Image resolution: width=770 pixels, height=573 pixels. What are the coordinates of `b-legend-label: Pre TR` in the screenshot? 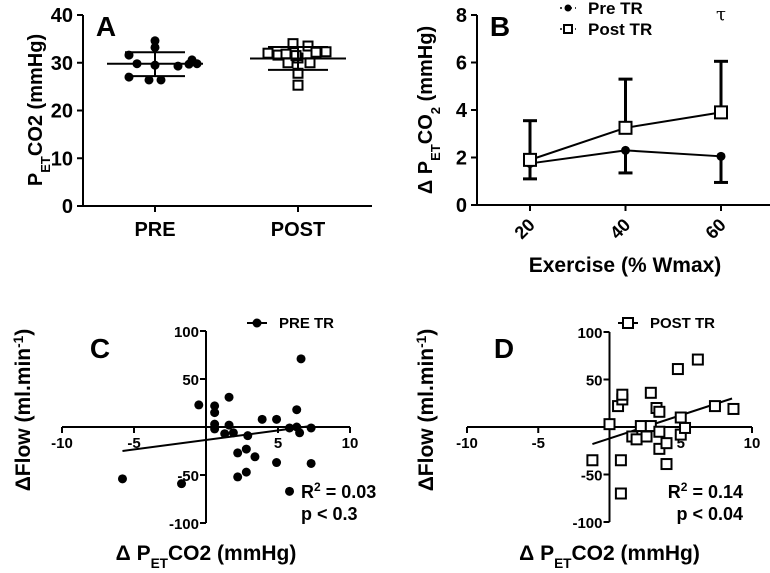 It's located at (615, 9).